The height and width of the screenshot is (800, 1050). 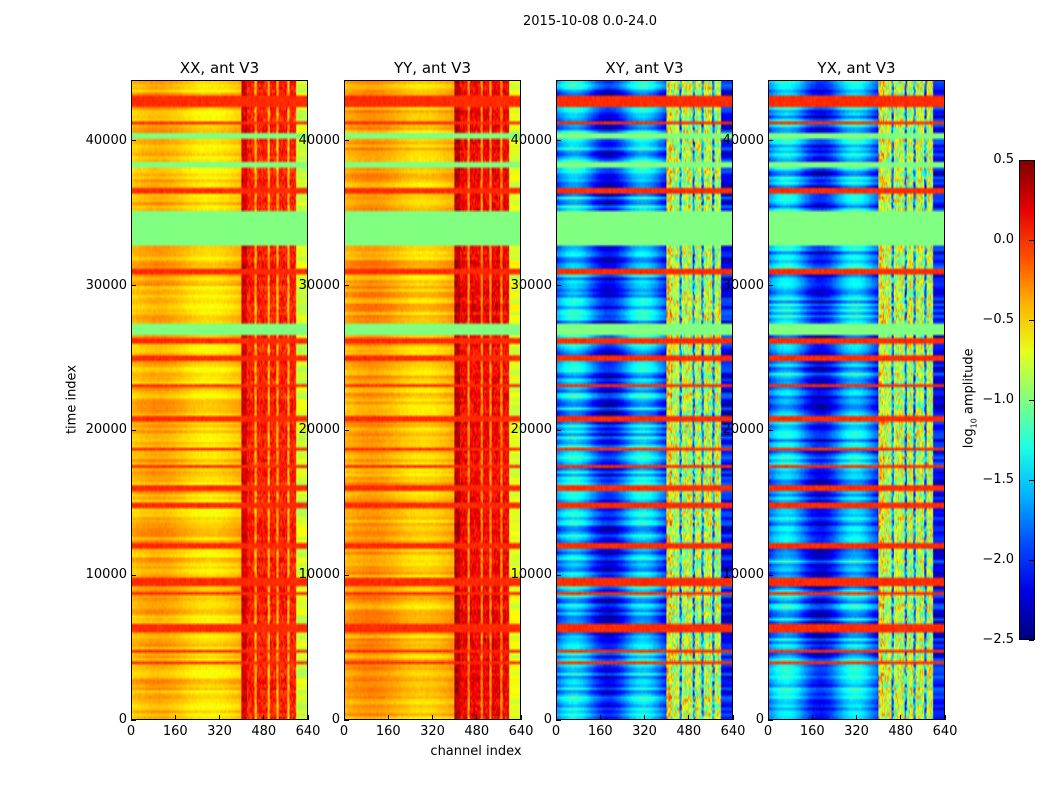 What do you see at coordinates (476, 751) in the screenshot?
I see `x-axis-label: channel index` at bounding box center [476, 751].